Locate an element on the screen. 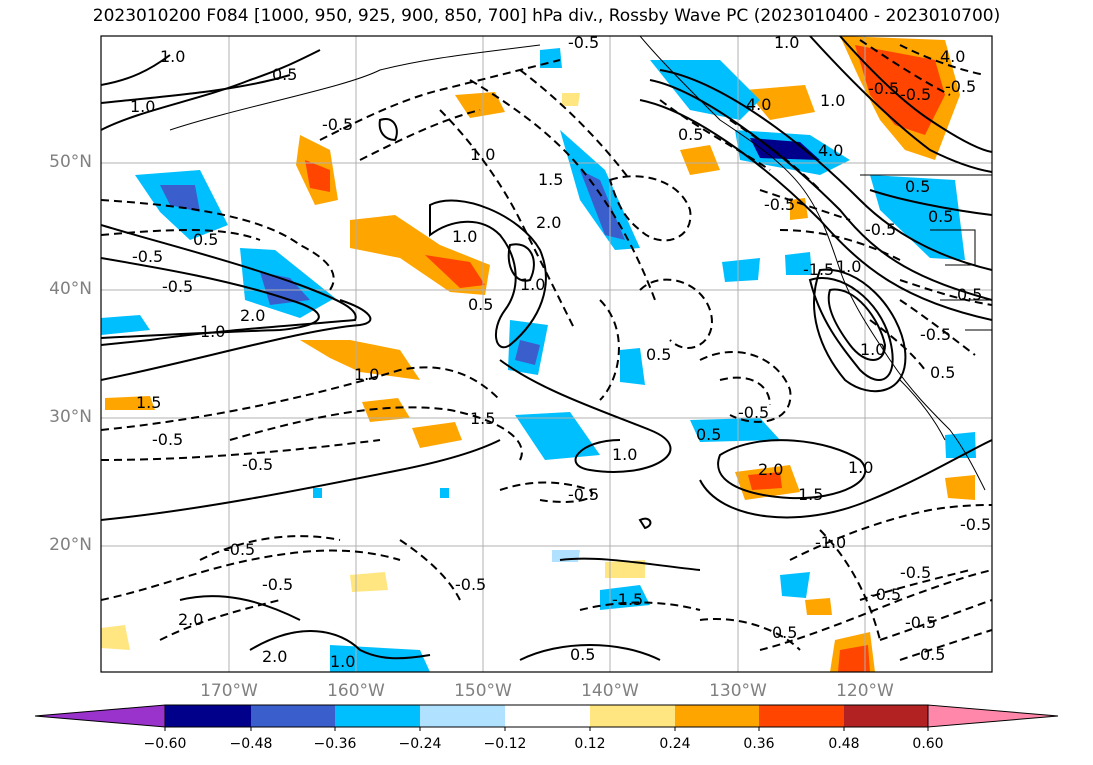 This screenshot has width=1093, height=765. lon-label: 120°W is located at coordinates (865, 691).